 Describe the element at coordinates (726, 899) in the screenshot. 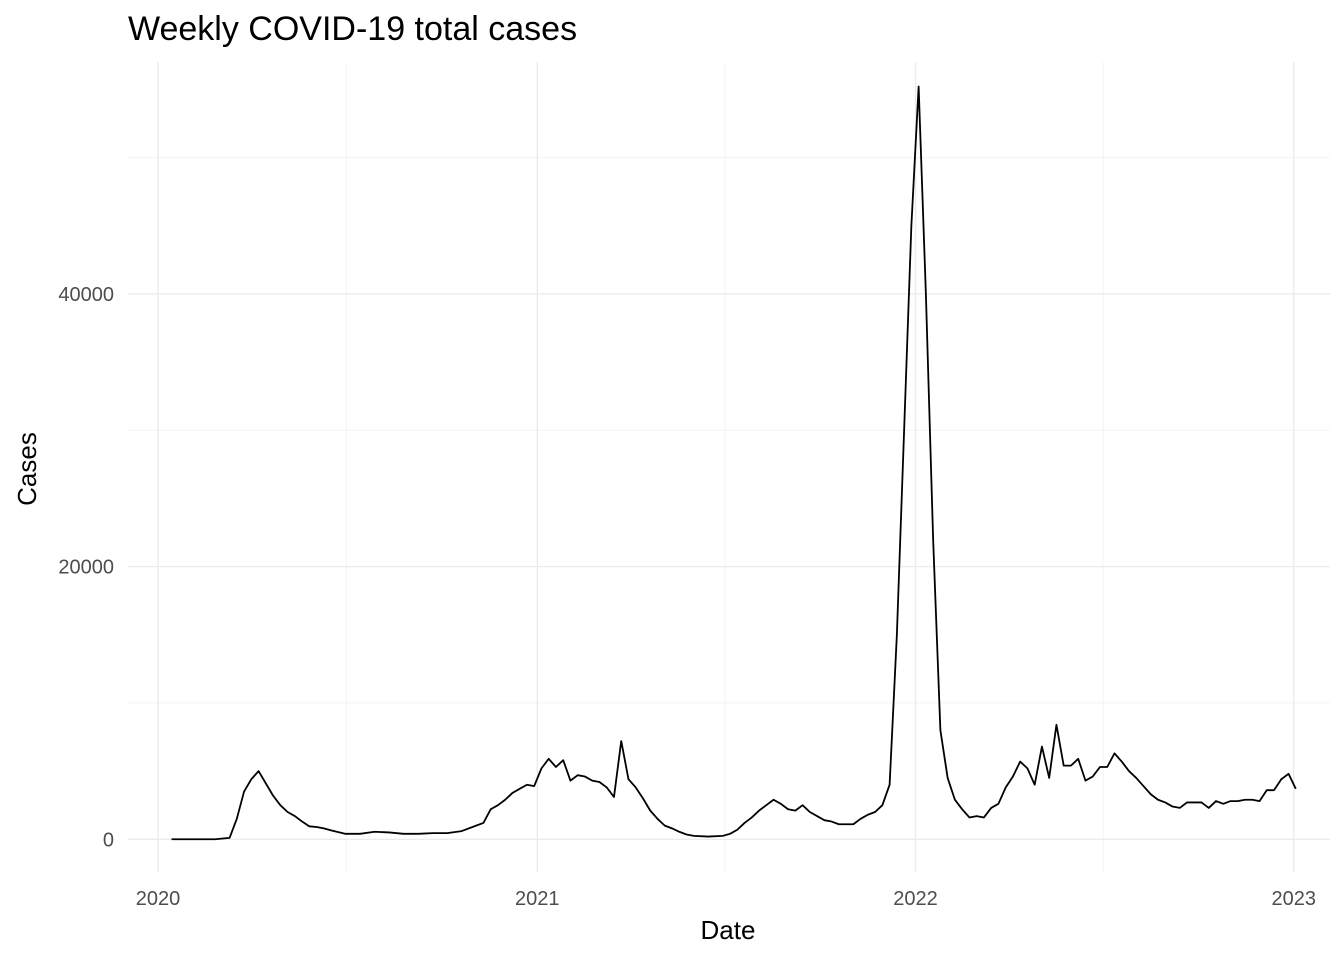

I see `x-axis-tick-labels: 2020 2021 2022 2023` at that location.